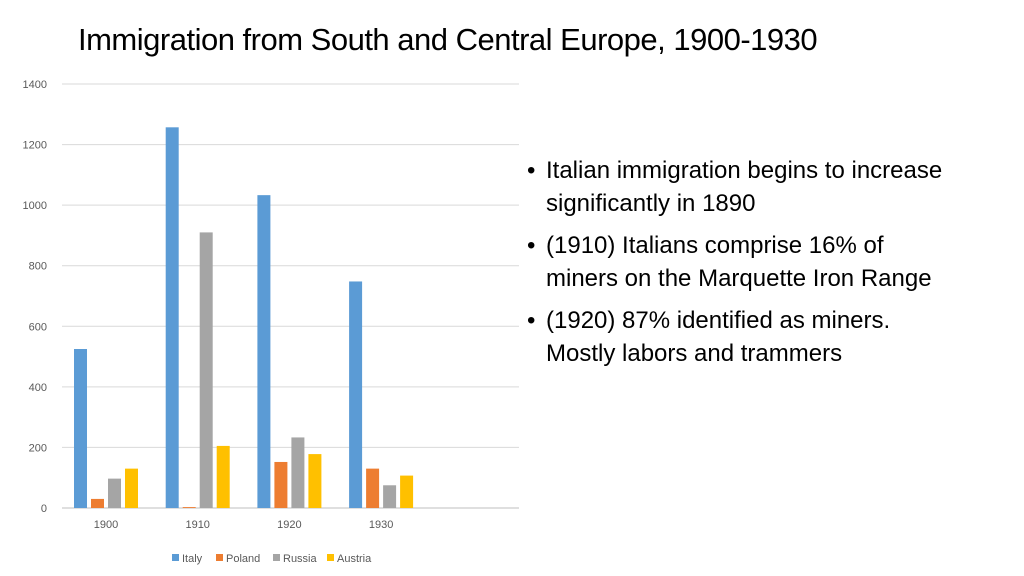 The image size is (1024, 576). Describe the element at coordinates (356, 394) in the screenshot. I see `bar-italy-1930` at that location.